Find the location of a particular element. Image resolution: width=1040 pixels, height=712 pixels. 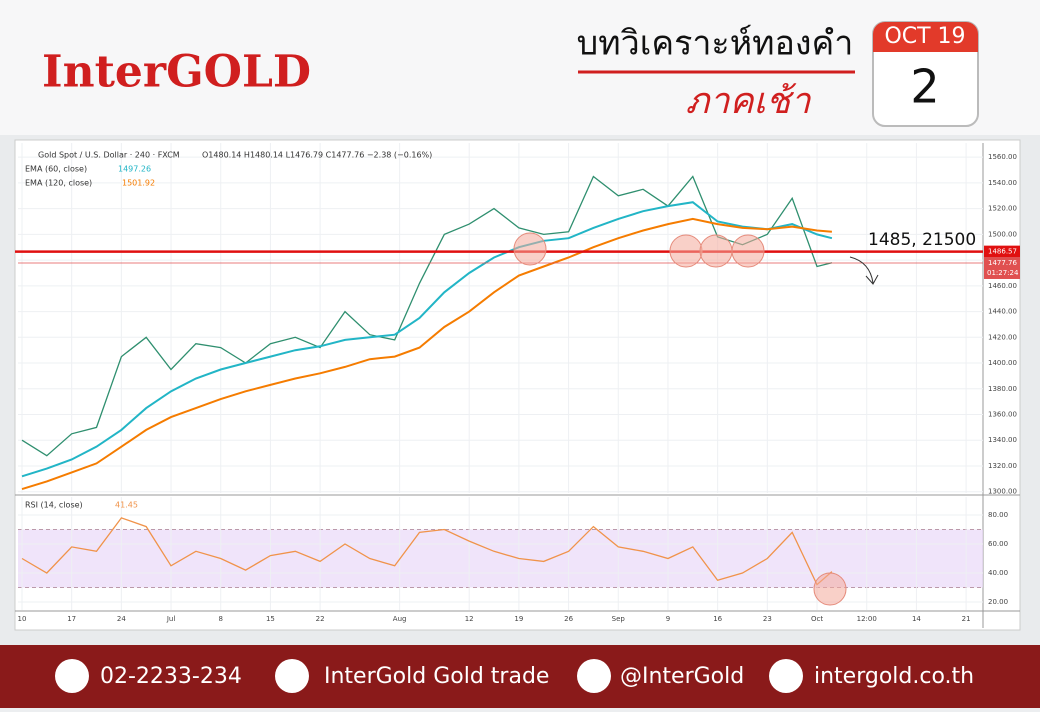

x-tick-label: 14 is located at coordinates (916, 619).